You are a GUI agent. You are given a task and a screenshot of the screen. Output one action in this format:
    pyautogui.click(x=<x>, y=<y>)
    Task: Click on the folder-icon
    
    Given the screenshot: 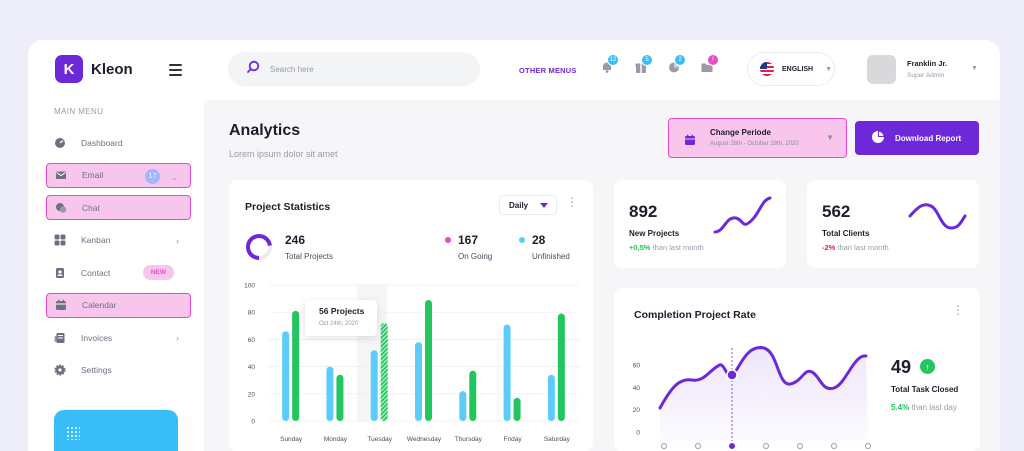 What is the action you would take?
    pyautogui.click(x=707, y=69)
    